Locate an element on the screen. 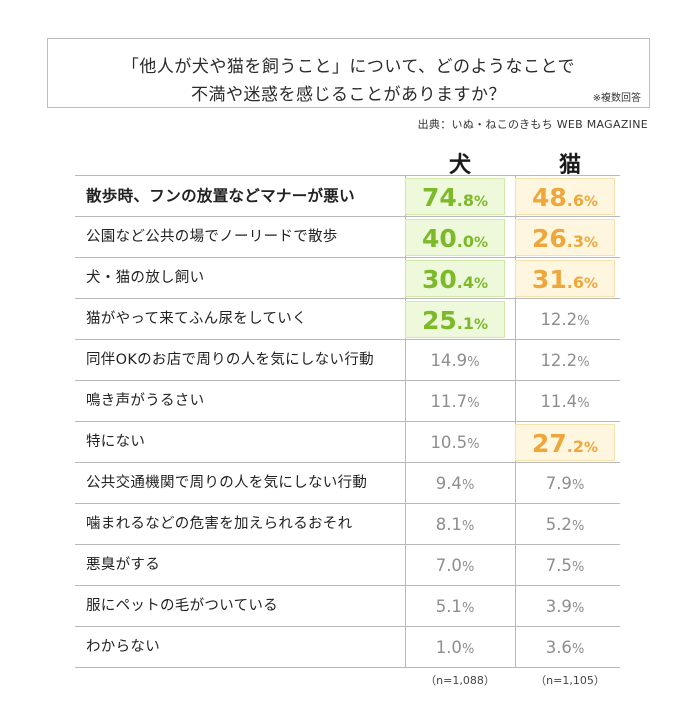  value-label: 5.1% is located at coordinates (455, 606).